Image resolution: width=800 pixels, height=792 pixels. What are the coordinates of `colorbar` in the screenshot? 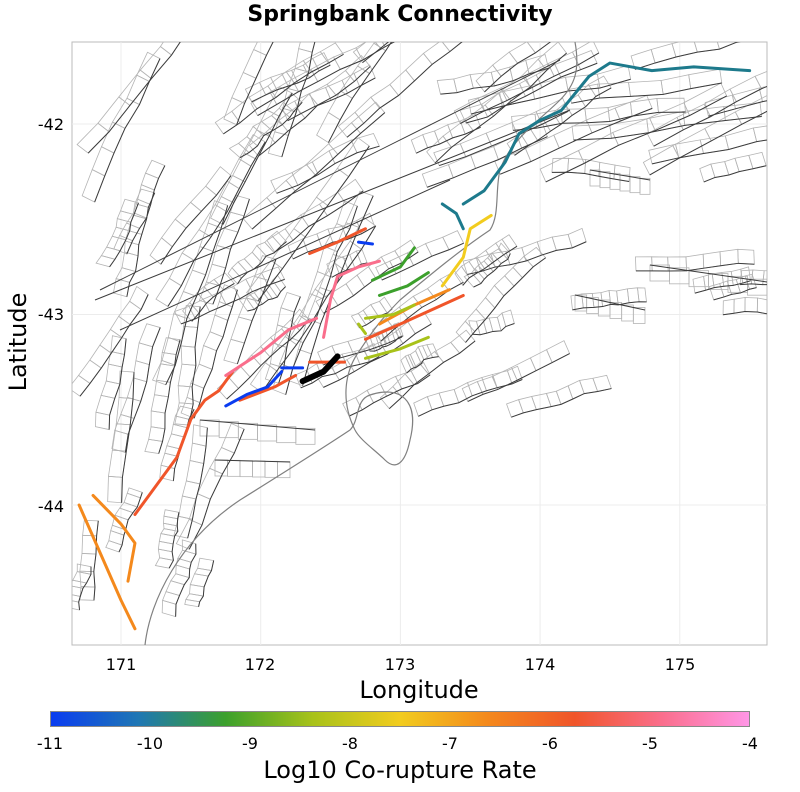 It's located at (400, 719).